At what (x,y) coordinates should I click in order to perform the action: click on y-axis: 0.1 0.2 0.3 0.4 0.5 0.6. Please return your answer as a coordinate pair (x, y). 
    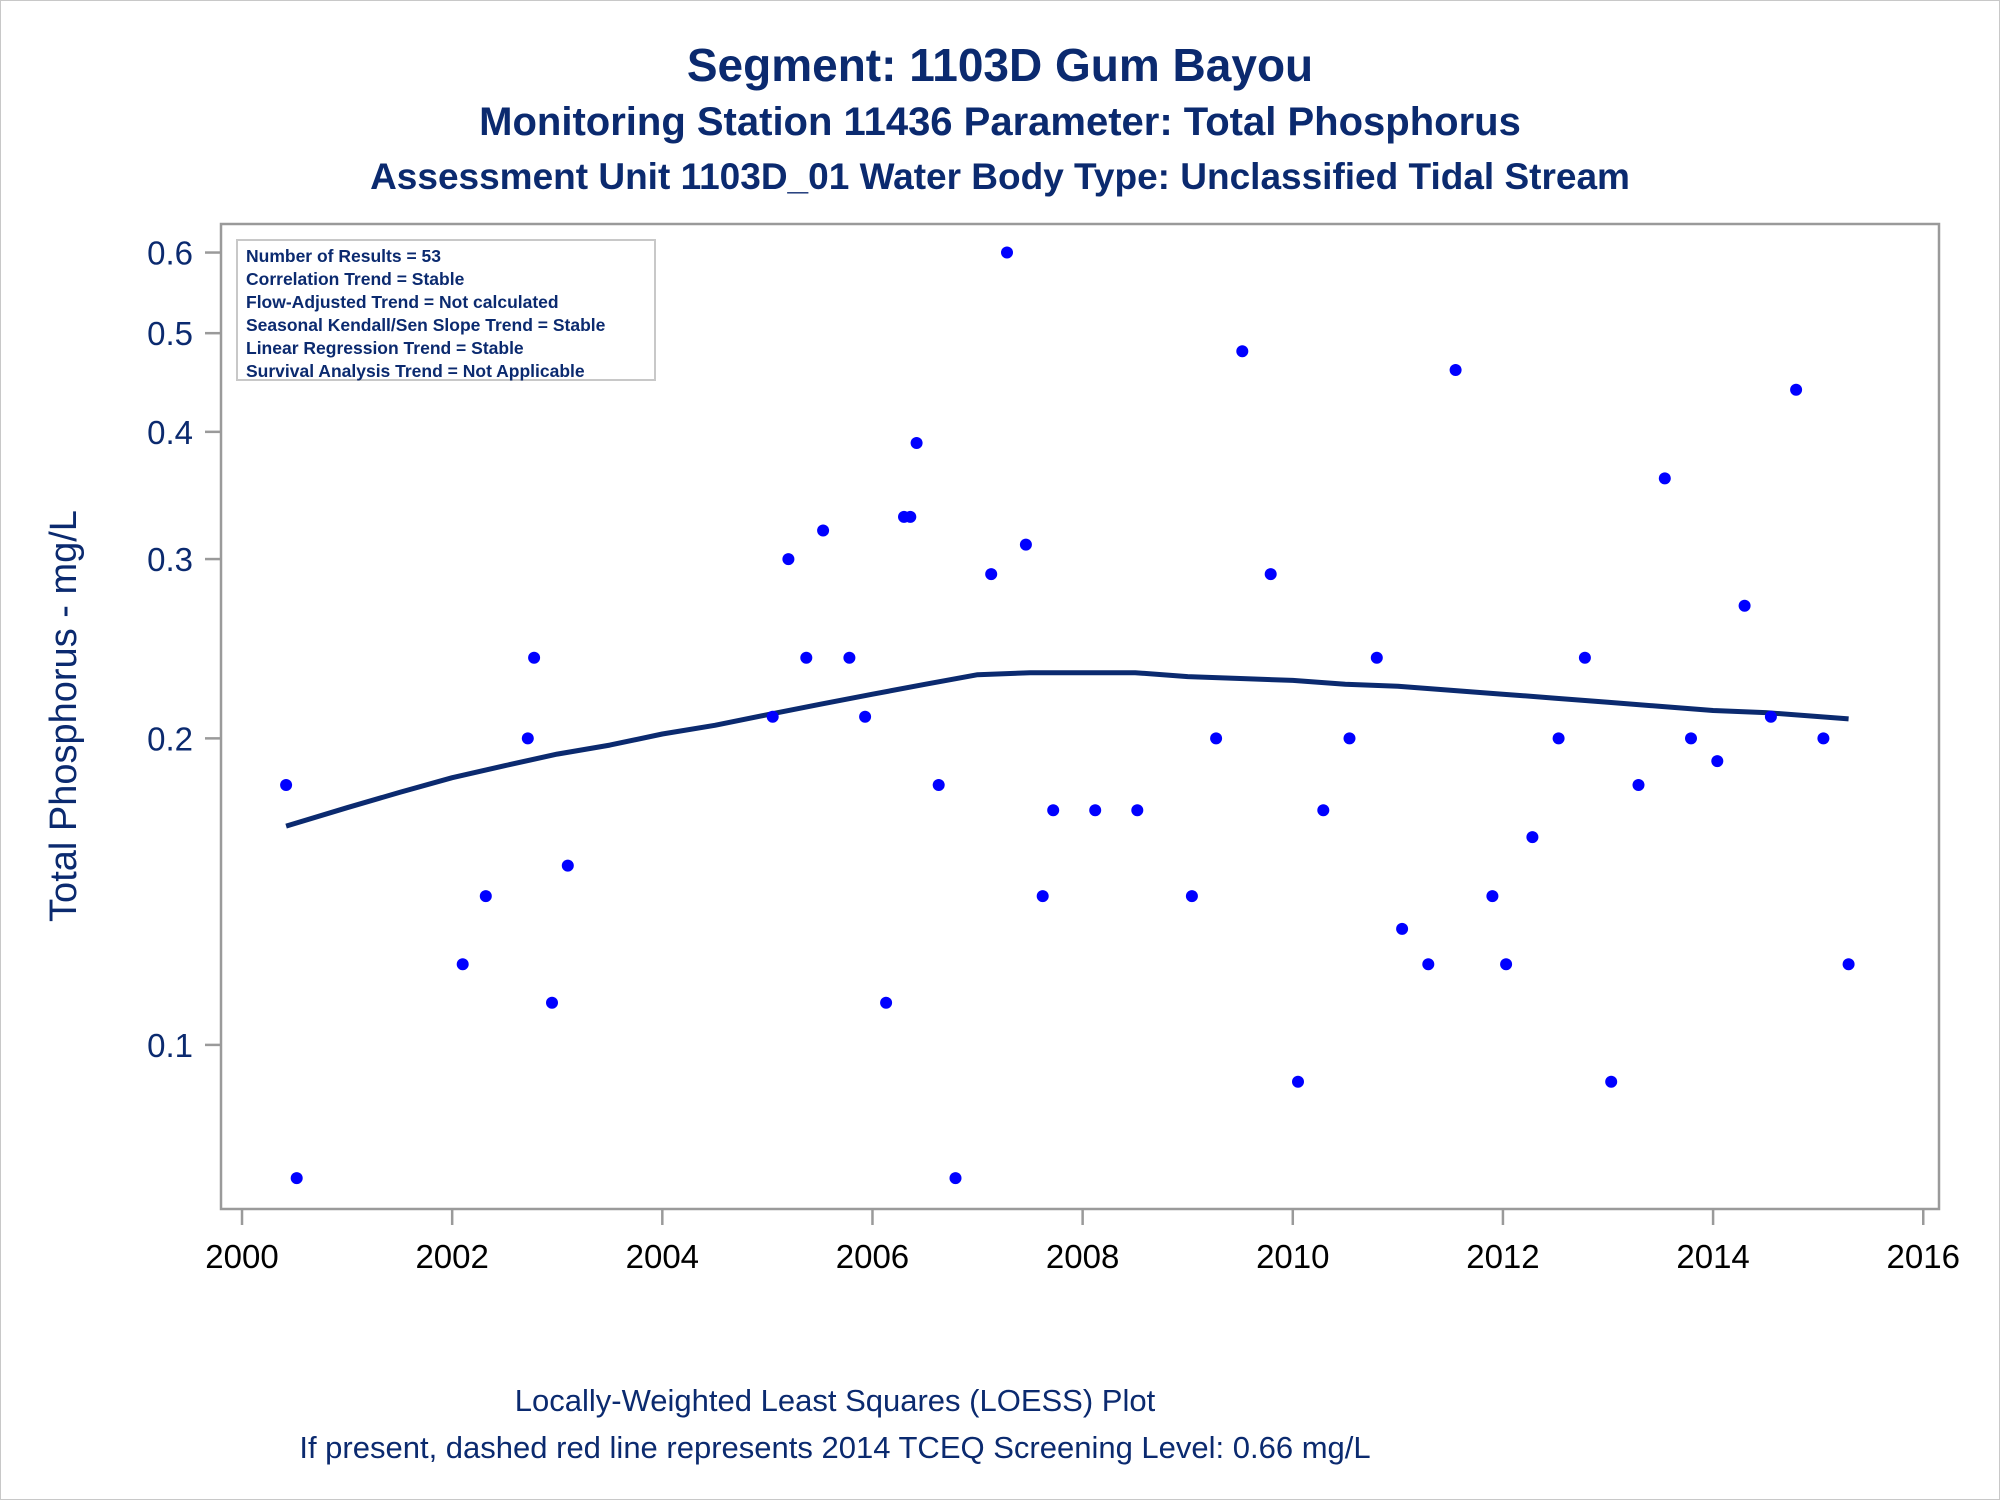
    Looking at the image, I should click on (184, 649).